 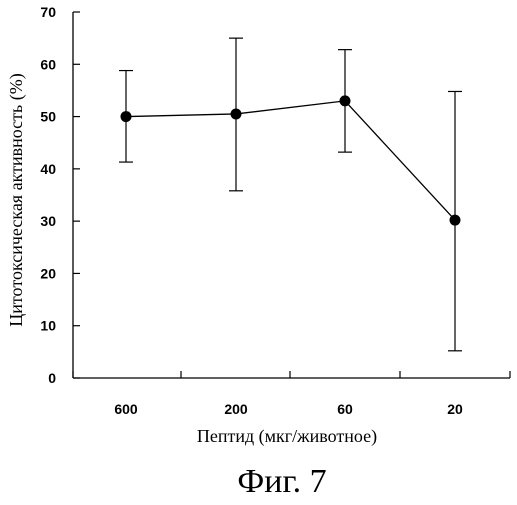 What do you see at coordinates (48, 273) in the screenshot?
I see `y-tick-label-20: 20` at bounding box center [48, 273].